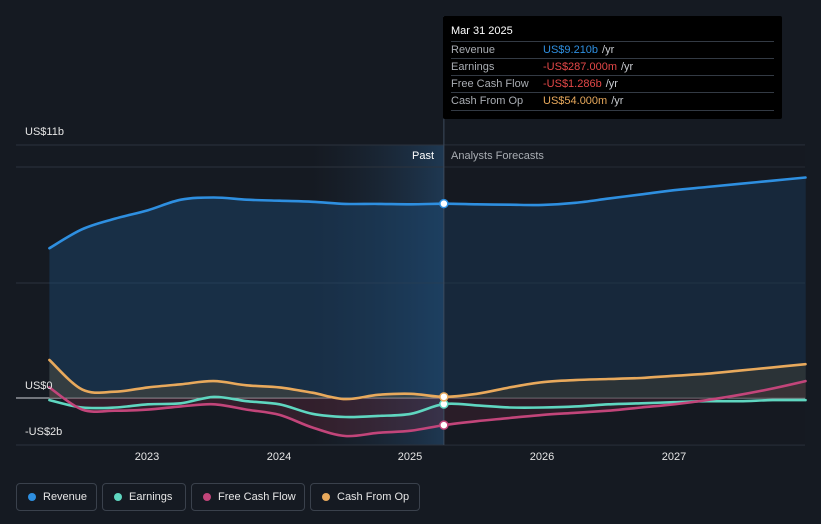 The width and height of the screenshot is (821, 524). What do you see at coordinates (482, 31) in the screenshot?
I see `tooltip-date: Mar 31 2025` at bounding box center [482, 31].